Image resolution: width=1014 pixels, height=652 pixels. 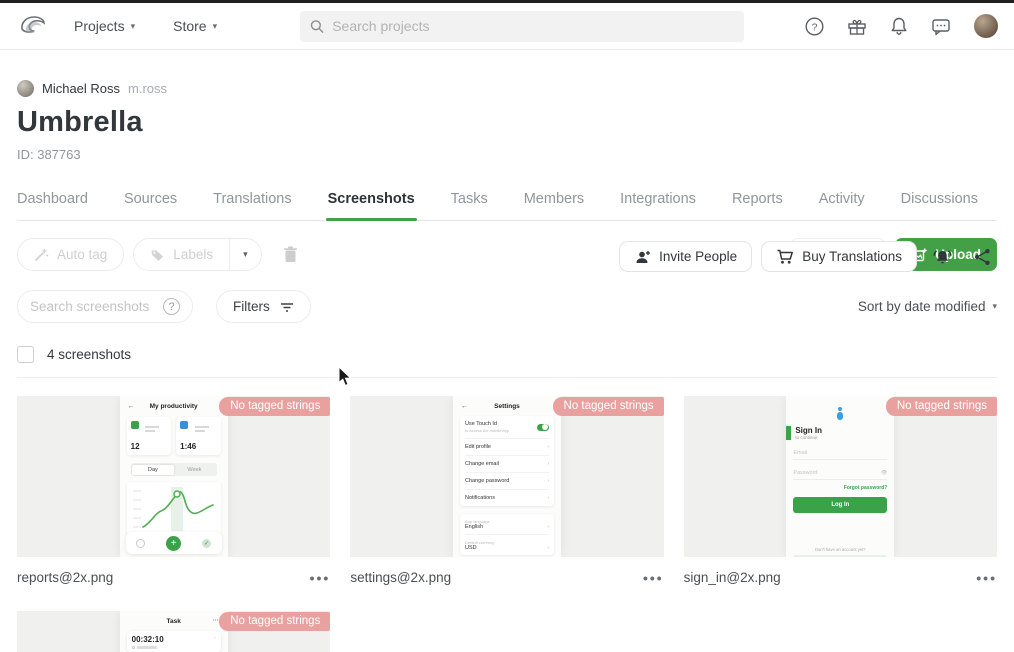 What do you see at coordinates (89, 354) in the screenshot?
I see `screenshot-count: 4 screenshots` at bounding box center [89, 354].